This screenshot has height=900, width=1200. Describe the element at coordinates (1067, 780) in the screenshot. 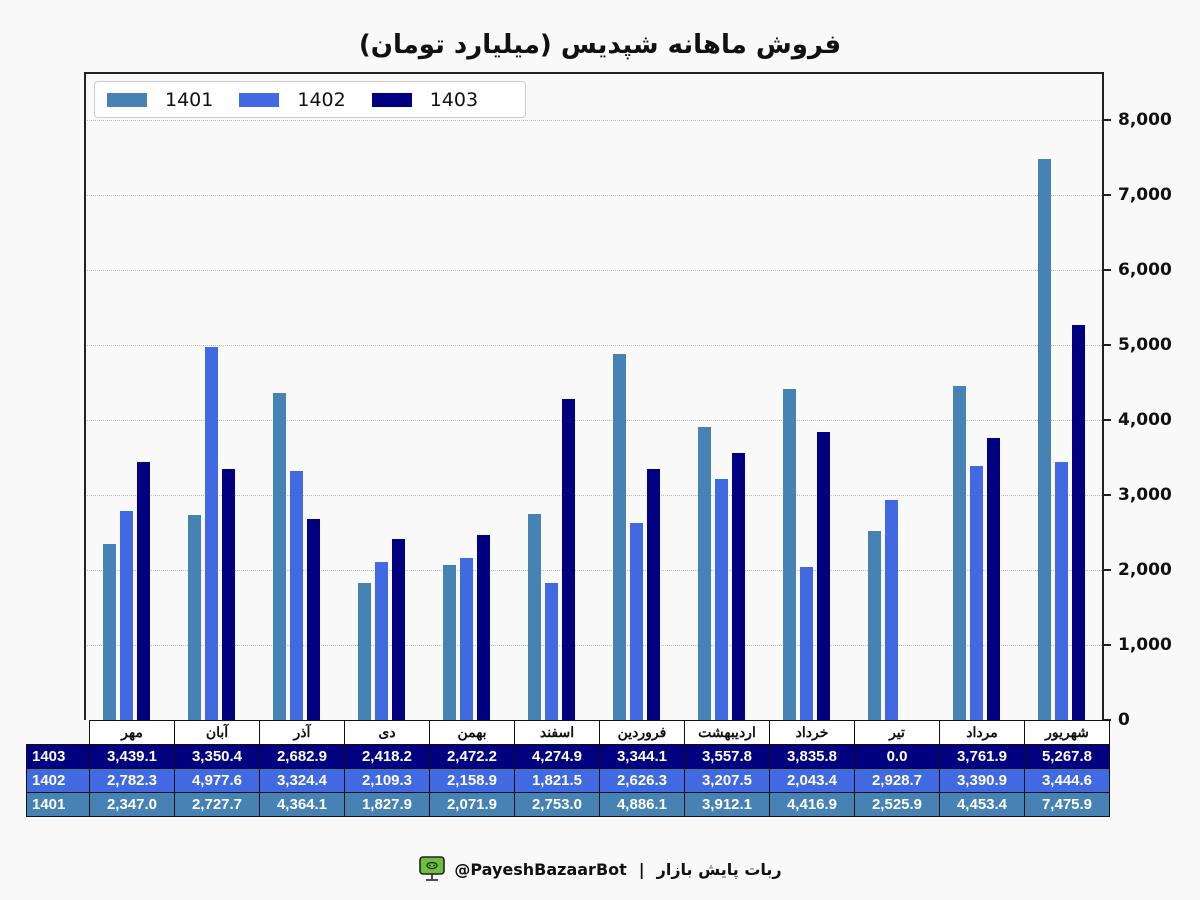

I see `table-cell: 3,444.6` at that location.